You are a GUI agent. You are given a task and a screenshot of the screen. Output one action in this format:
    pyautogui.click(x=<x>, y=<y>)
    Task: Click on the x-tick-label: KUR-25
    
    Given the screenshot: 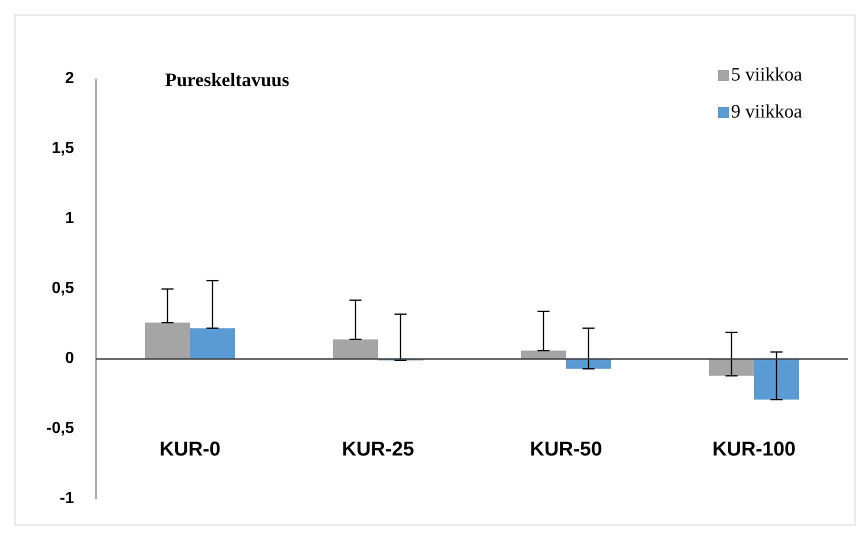 What is the action you would take?
    pyautogui.click(x=378, y=449)
    